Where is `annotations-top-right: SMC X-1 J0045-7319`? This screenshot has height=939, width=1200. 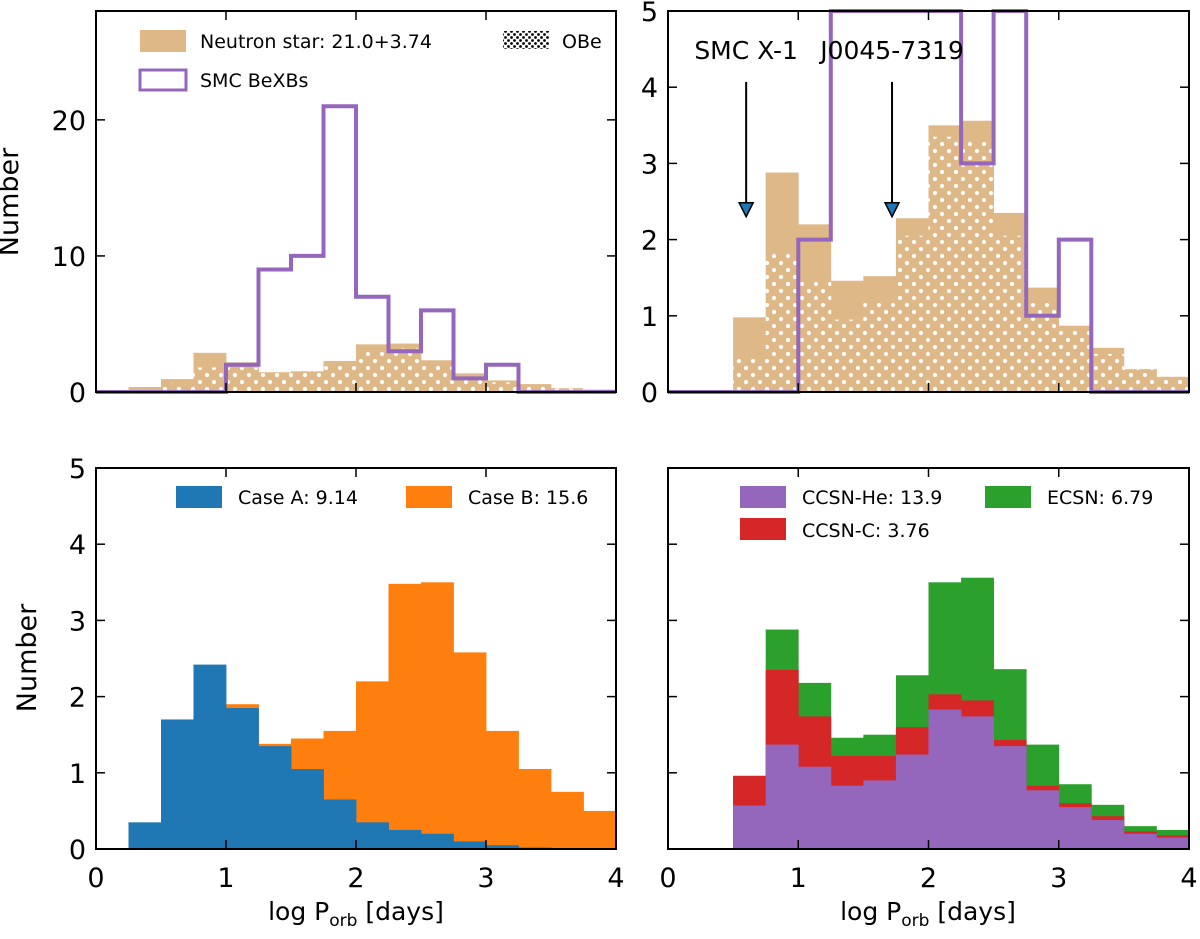
annotations-top-right: SMC X-1 J0045-7319 is located at coordinates (829, 127).